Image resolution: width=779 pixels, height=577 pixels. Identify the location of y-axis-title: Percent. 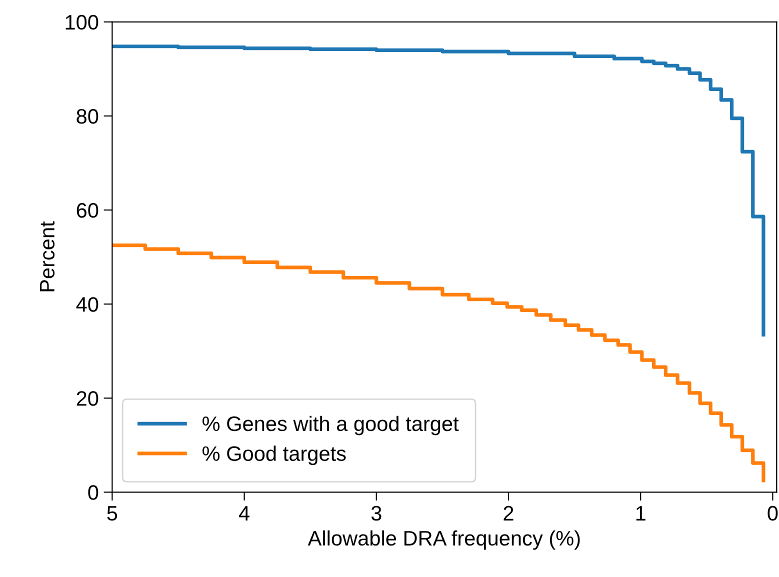
(47, 256).